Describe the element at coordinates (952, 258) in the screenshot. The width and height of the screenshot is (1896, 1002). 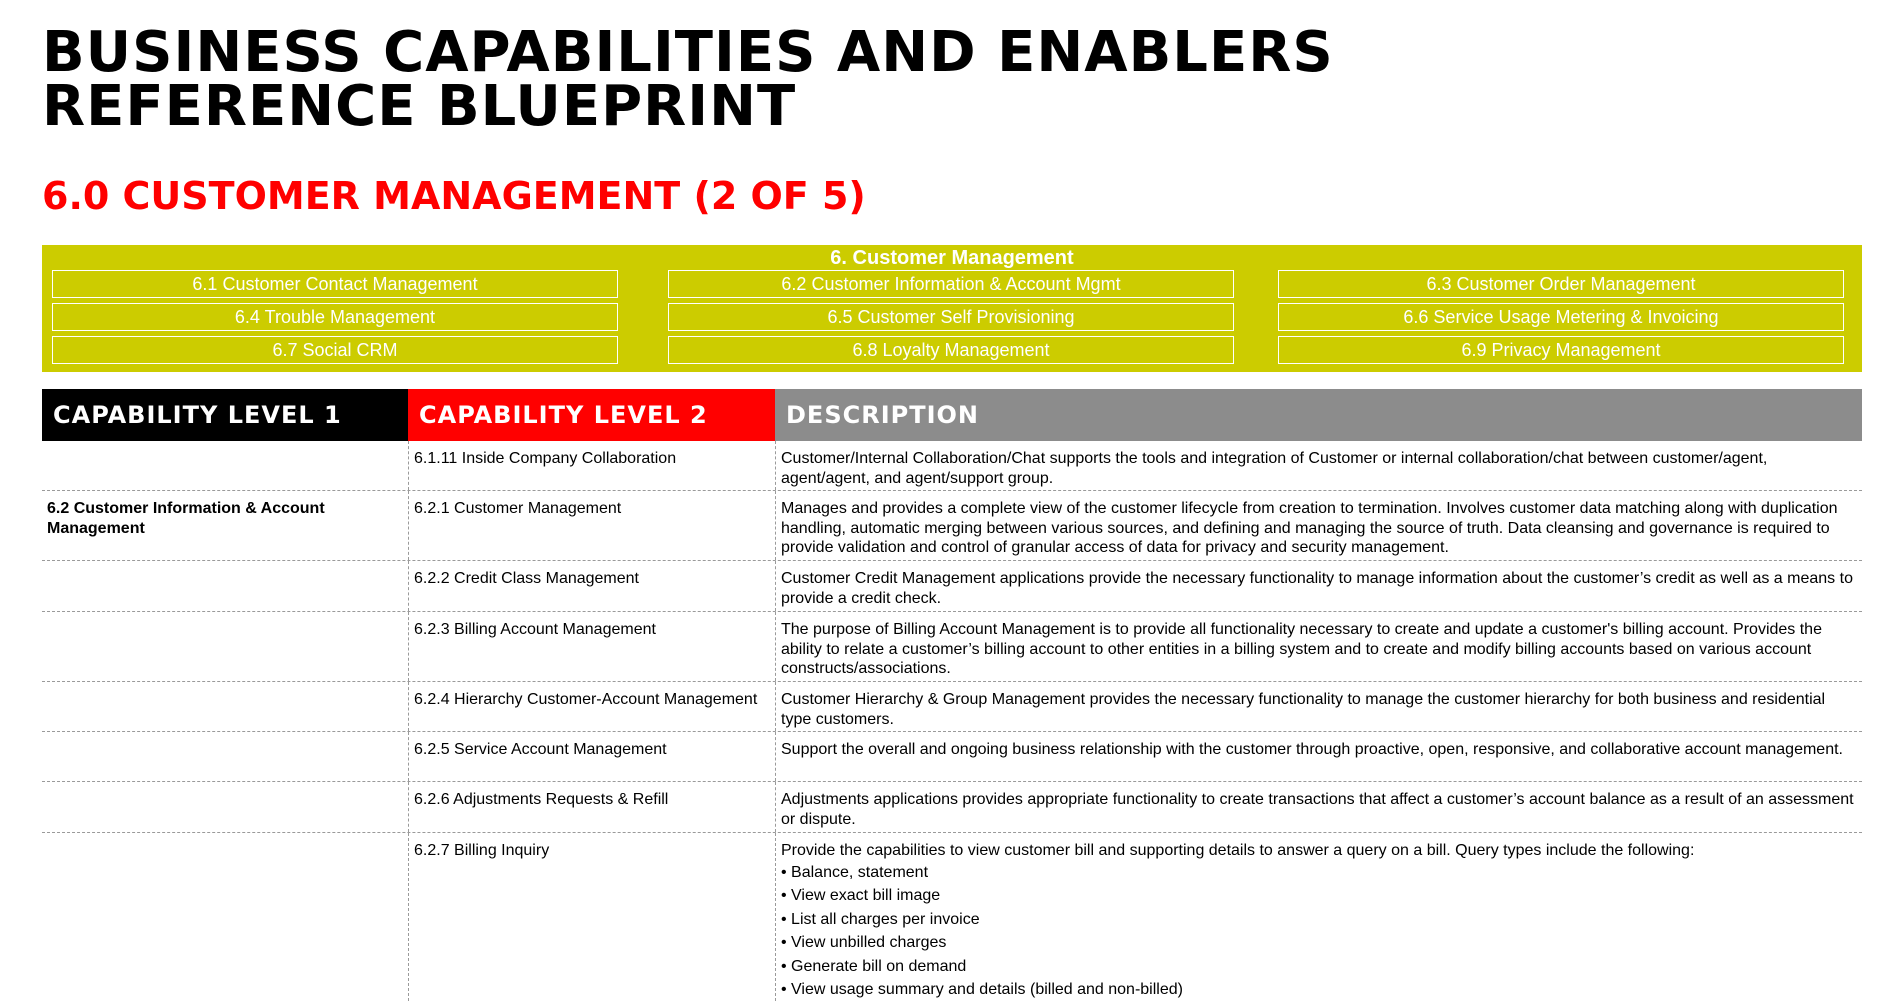
I see `overview-heading: 6. Customer Management` at that location.